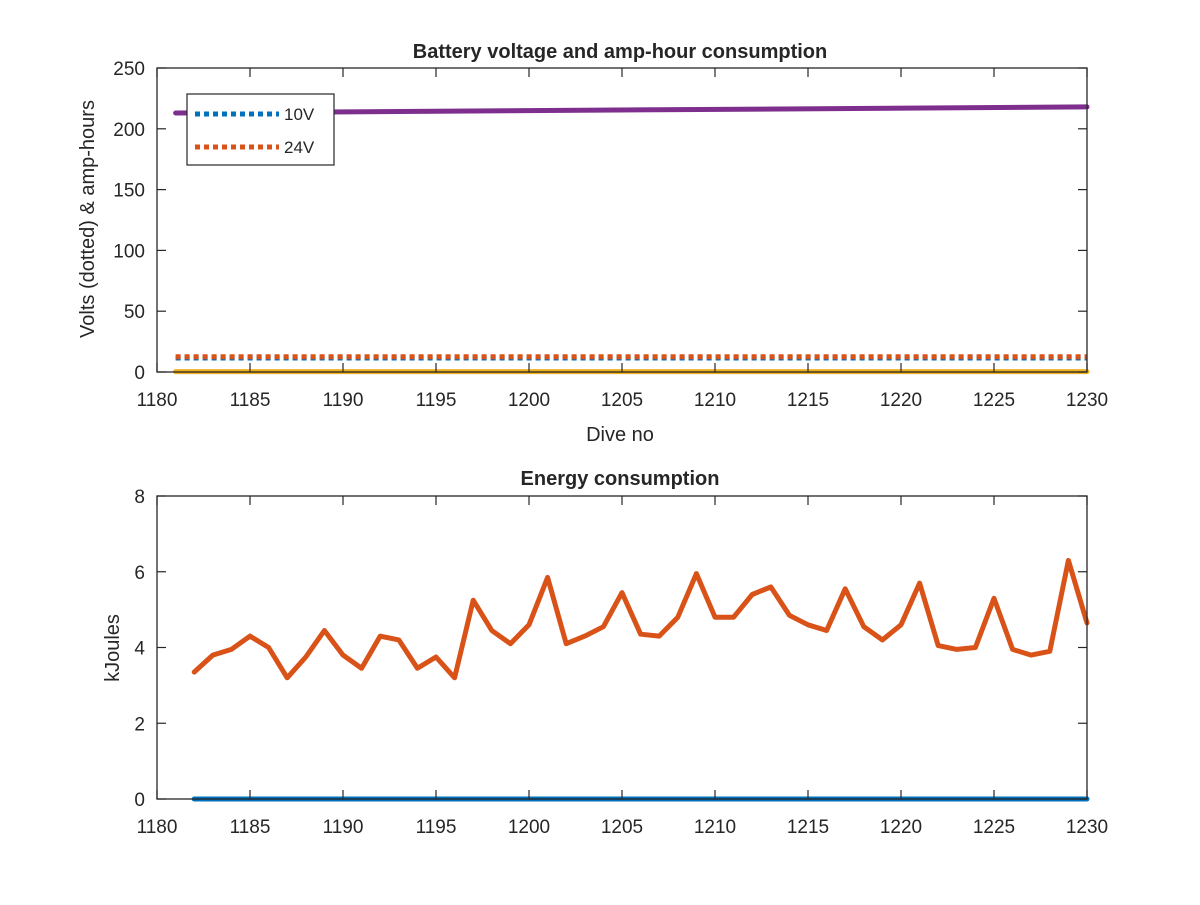  What do you see at coordinates (139, 649) in the screenshot?
I see `energy-chart-ytick-label: 4` at bounding box center [139, 649].